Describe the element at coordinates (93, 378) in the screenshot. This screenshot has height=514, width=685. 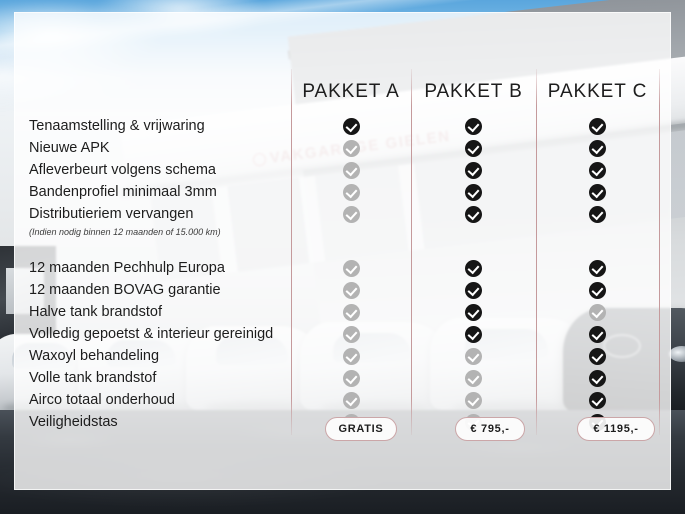
I see `feature-label: Volle tank brandstof` at that location.